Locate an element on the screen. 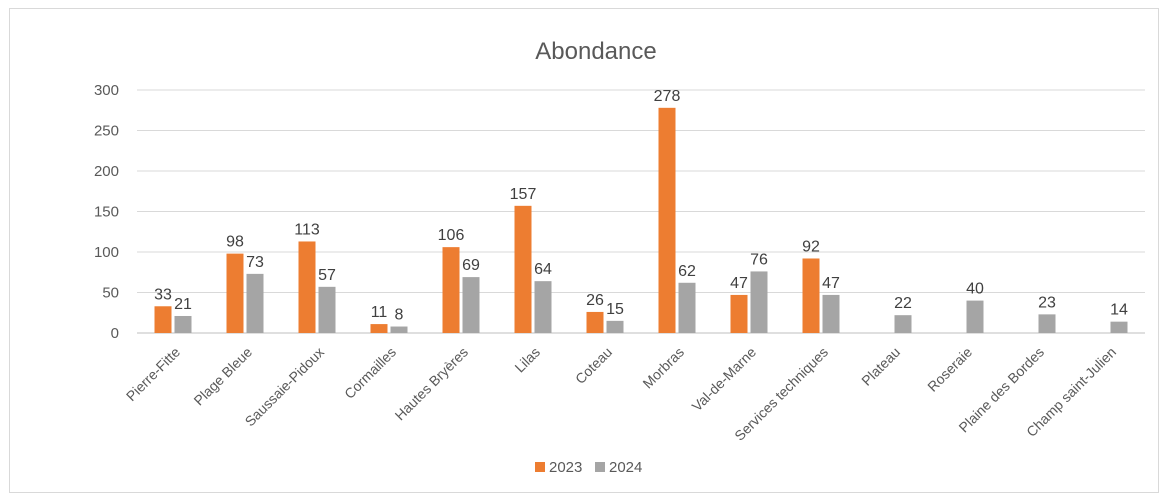 The image size is (1169, 499). x-tick-label: Saussaie-Pidoux is located at coordinates (285, 387).